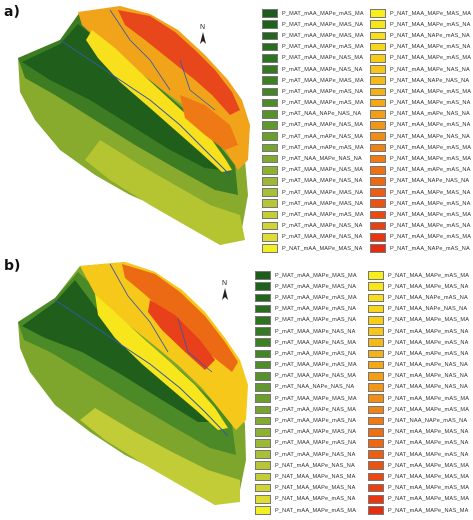 The image size is (473, 520). Describe the element at coordinates (430, 35) in the screenshot. I see `legend-label: P_NAT_MAA_NAPe_mAS_NA` at that location.